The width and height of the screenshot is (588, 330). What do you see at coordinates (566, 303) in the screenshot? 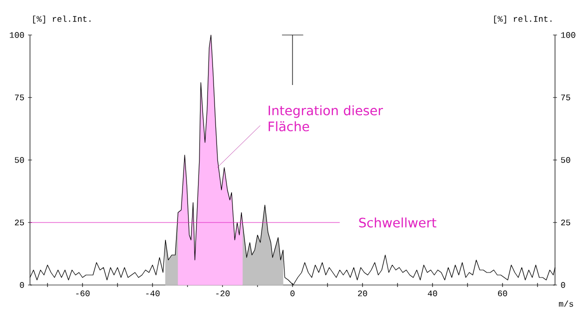
I see `x-axis-title: m/s` at bounding box center [566, 303].